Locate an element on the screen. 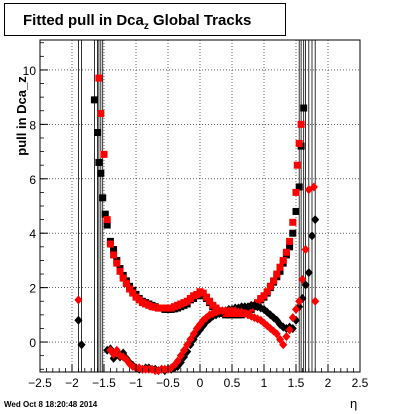  x-tick-label: −2.5 is located at coordinates (40, 383).